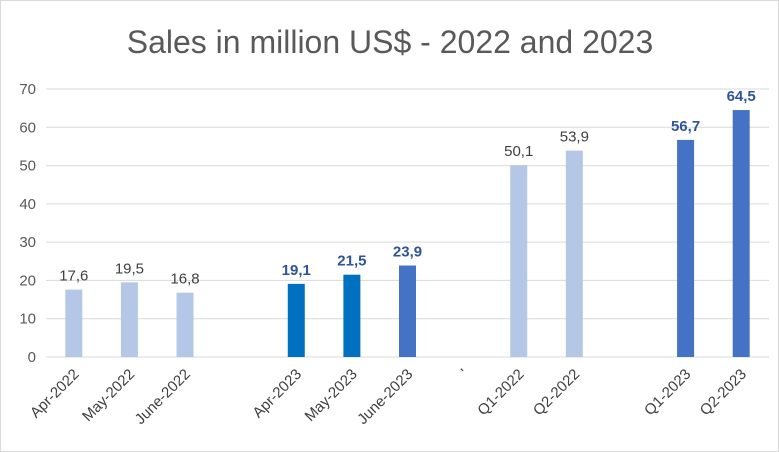 This screenshot has width=779, height=452. I want to click on data-label: 23,9, so click(407, 251).